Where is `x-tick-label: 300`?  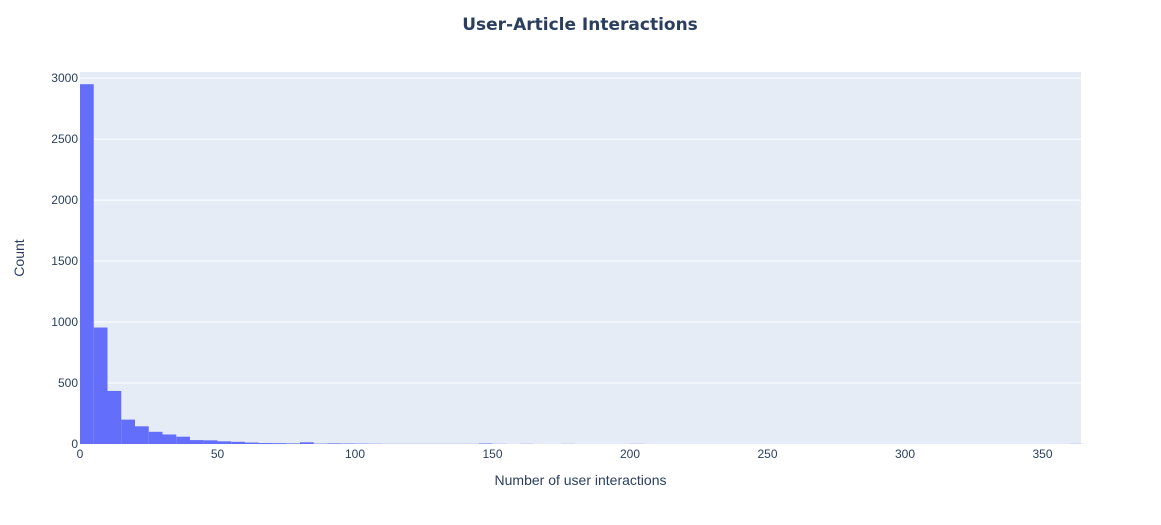 x-tick-label: 300 is located at coordinates (905, 454).